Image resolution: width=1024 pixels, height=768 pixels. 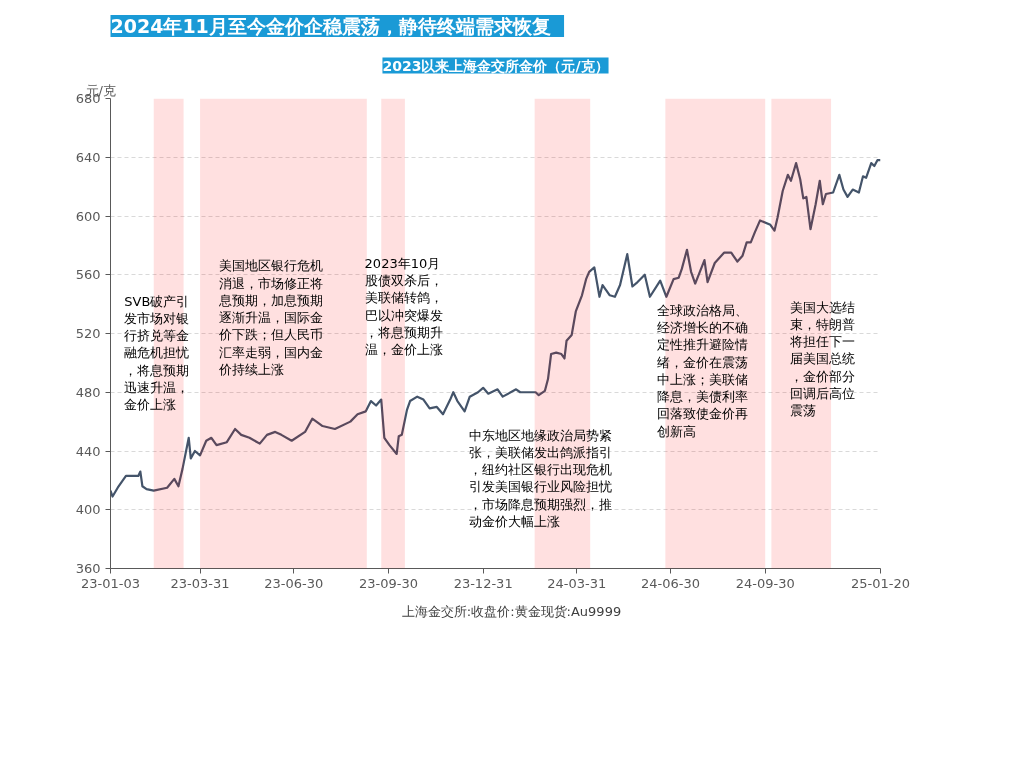 I want to click on y-tick-label: 480, so click(x=88, y=392).